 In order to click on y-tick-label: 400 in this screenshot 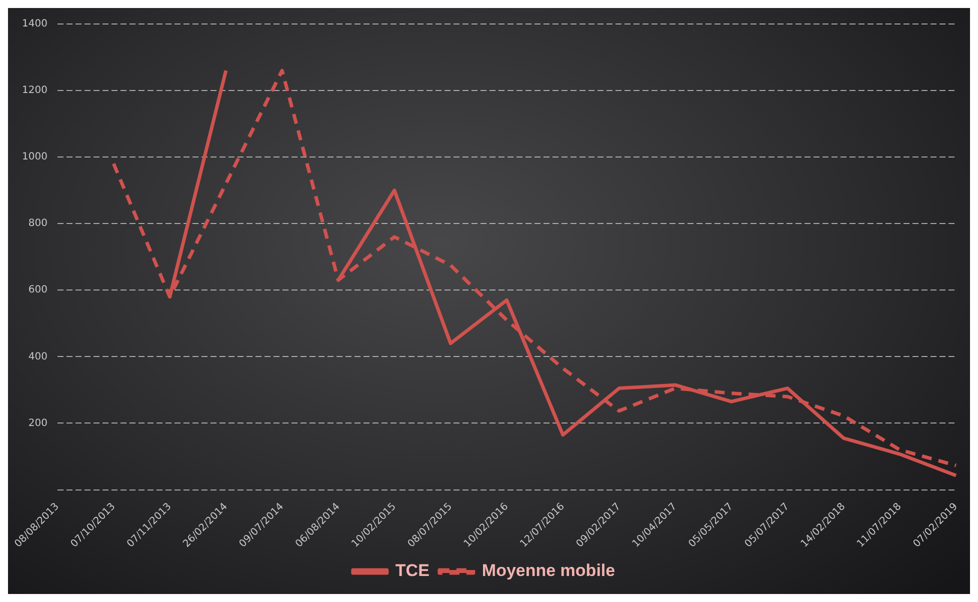, I will do `click(38, 356)`.